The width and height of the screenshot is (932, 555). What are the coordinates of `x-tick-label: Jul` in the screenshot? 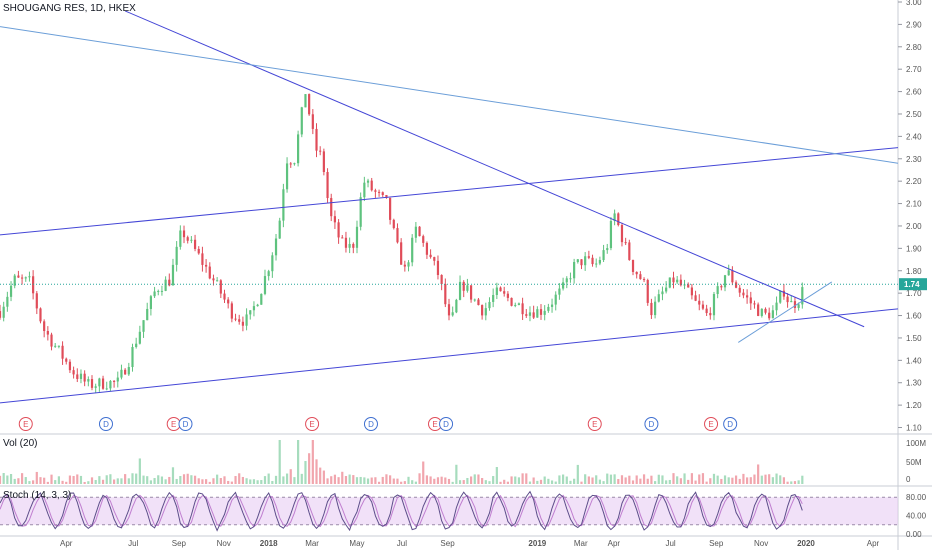 It's located at (402, 543).